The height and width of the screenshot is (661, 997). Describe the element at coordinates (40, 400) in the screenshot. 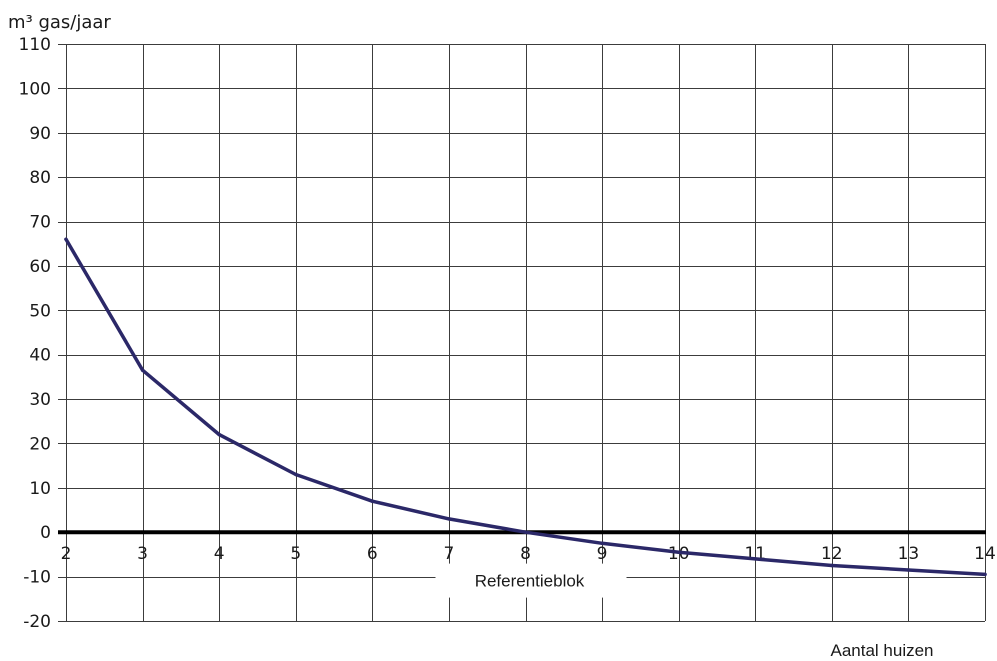

I see `y-tick-label: 30` at that location.